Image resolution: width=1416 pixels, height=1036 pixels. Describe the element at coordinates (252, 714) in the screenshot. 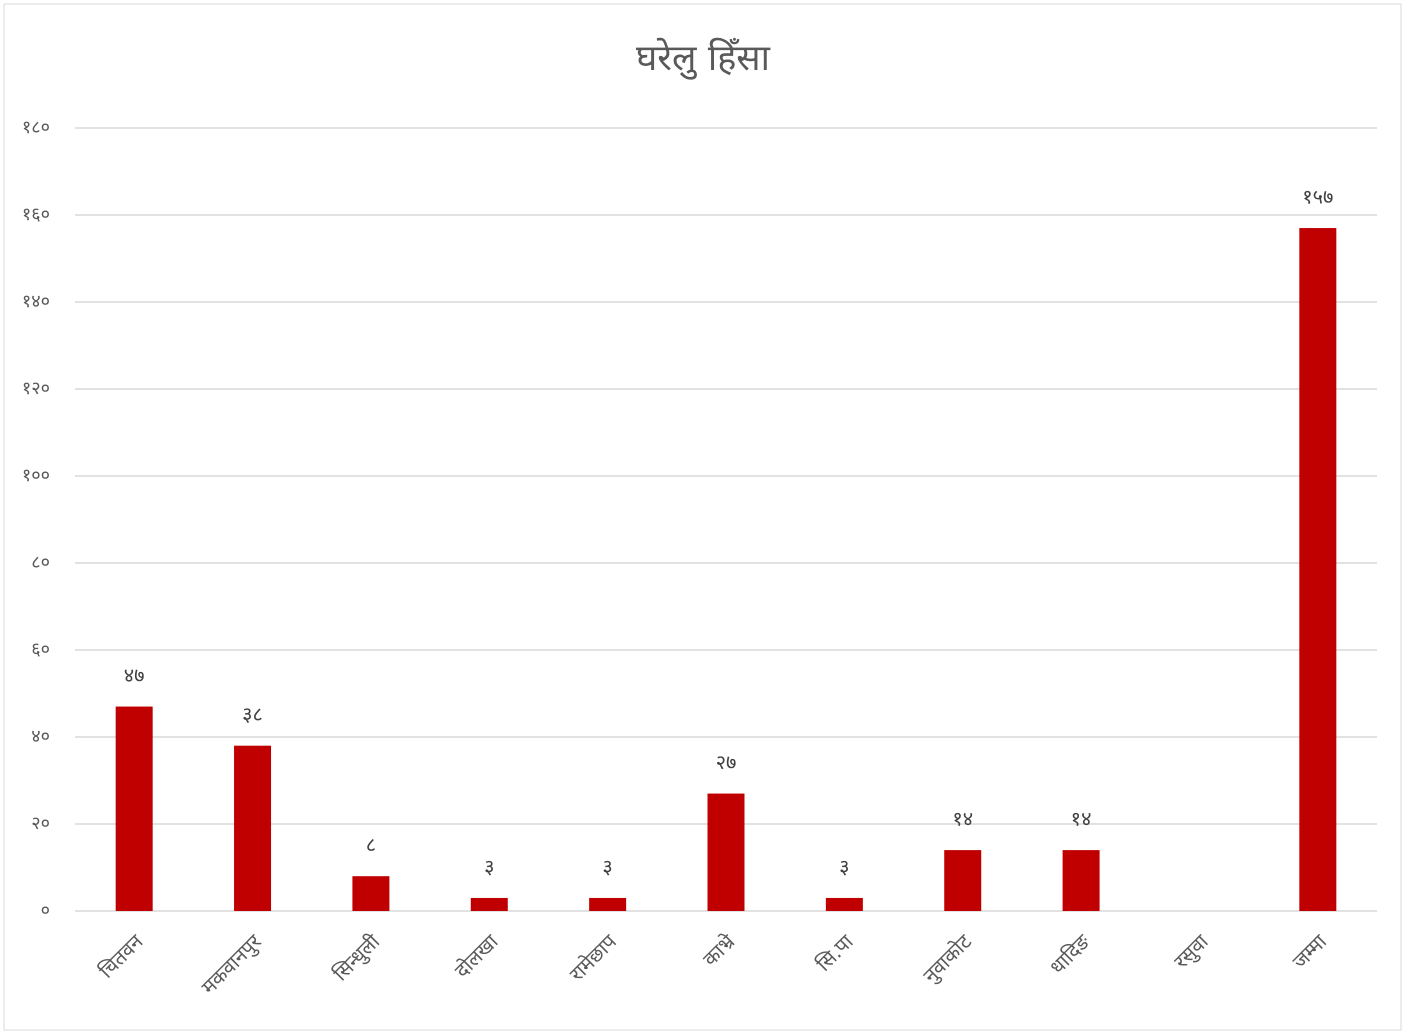

I see `value-label: ३८` at that location.